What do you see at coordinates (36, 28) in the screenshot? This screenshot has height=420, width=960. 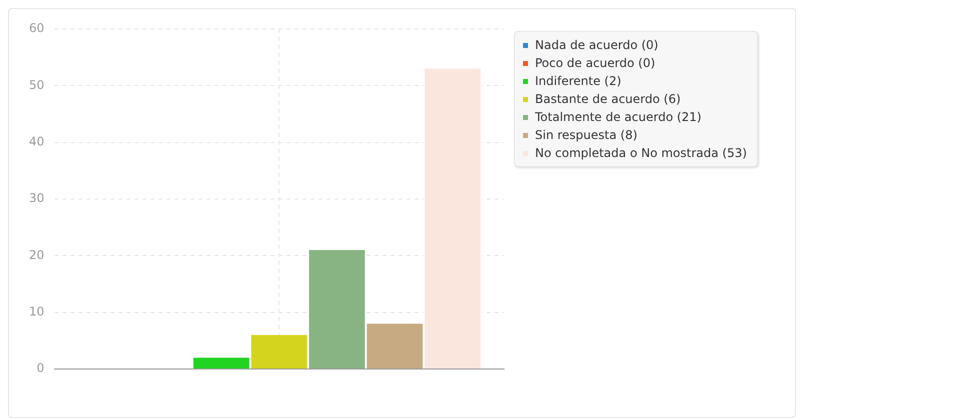 I see `y-tick-label: 60` at bounding box center [36, 28].